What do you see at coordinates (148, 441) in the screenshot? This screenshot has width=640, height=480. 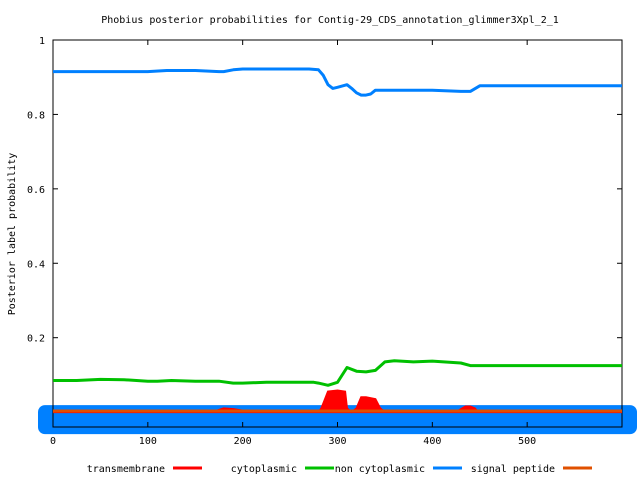 I see `x-tick-label: 100` at bounding box center [148, 441].